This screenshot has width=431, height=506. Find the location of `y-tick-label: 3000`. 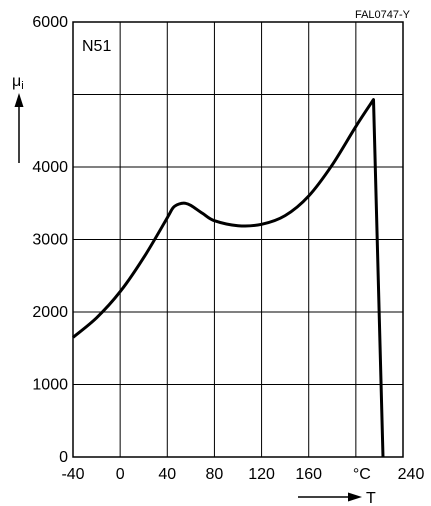

y-tick-label: 3000 is located at coordinates (50, 240).